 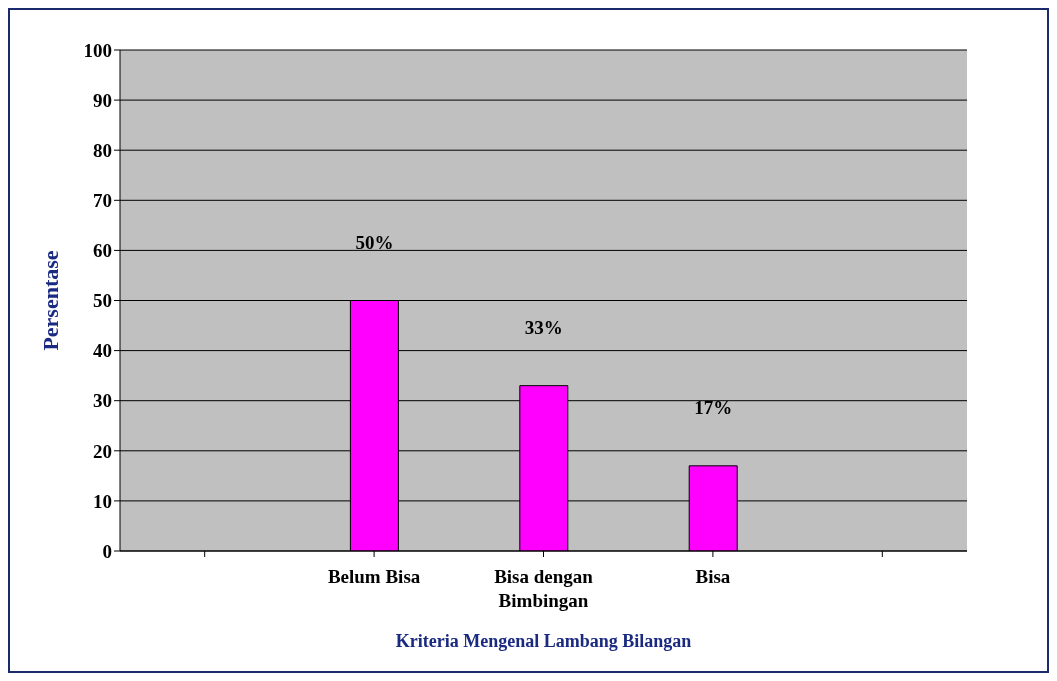 I want to click on y-tick-label: 20, so click(x=102, y=451).